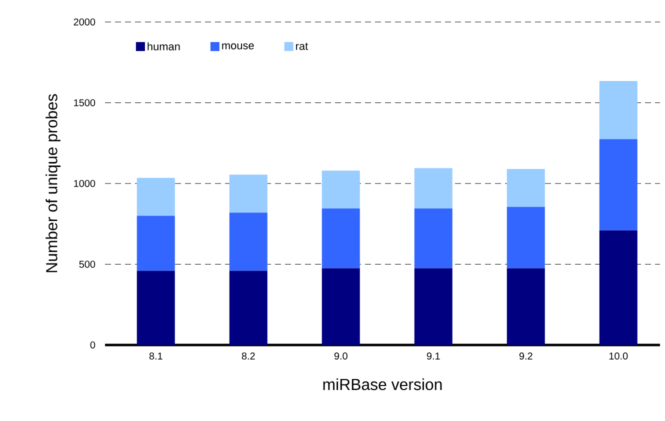 This screenshot has width=665, height=421. Describe the element at coordinates (382, 384) in the screenshot. I see `x-axis-title: miRBase version` at that location.